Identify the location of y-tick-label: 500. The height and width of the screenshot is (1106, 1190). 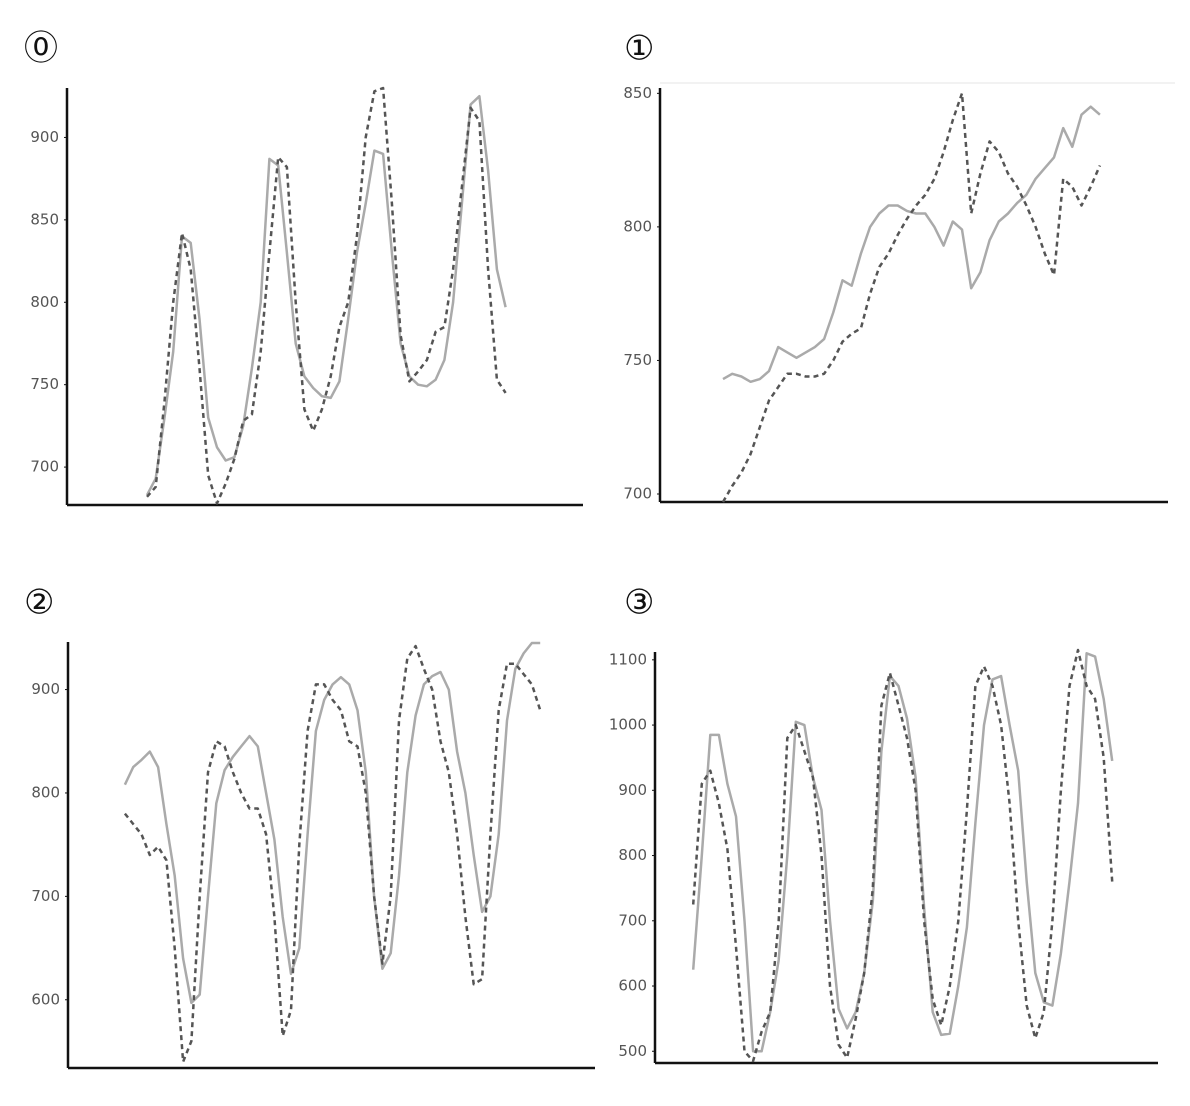
(632, 1051).